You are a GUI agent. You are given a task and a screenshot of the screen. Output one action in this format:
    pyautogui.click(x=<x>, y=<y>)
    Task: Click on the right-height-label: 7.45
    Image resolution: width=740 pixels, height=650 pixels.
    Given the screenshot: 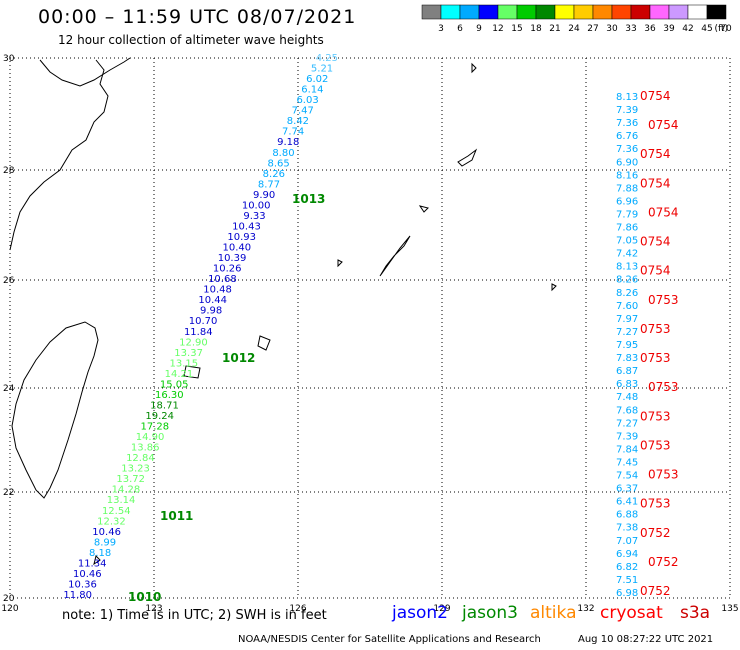 What is the action you would take?
    pyautogui.click(x=627, y=462)
    